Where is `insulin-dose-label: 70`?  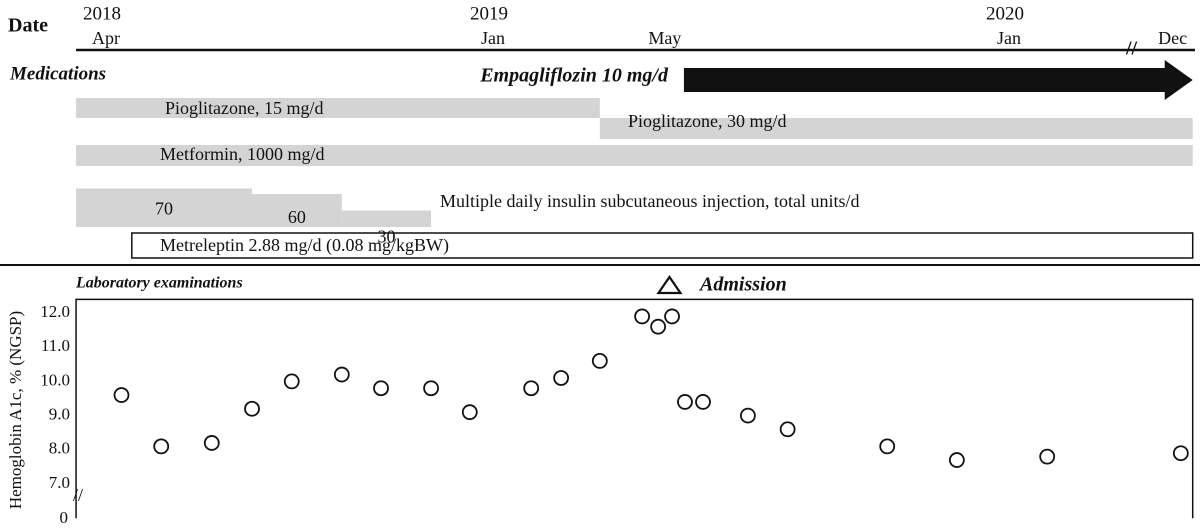 insulin-dose-label: 70 is located at coordinates (164, 209).